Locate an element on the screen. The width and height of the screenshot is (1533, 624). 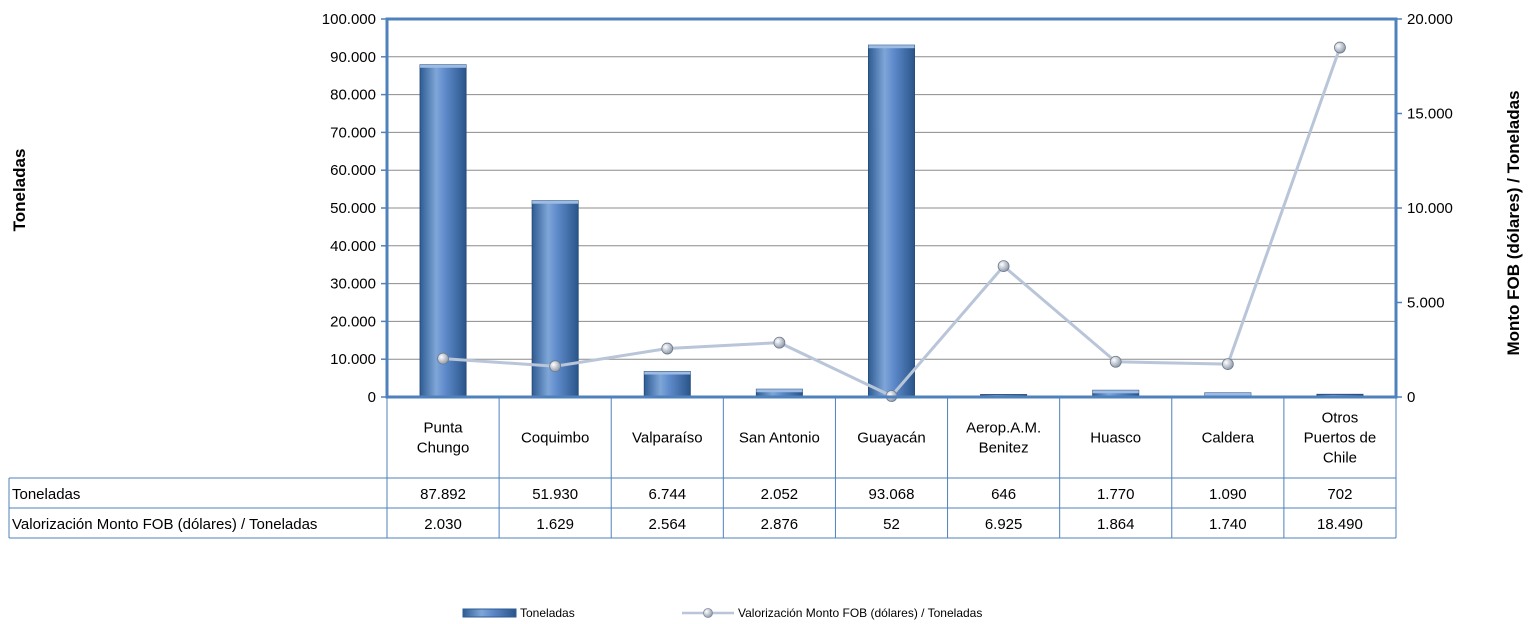
legend-marker is located at coordinates (708, 613).